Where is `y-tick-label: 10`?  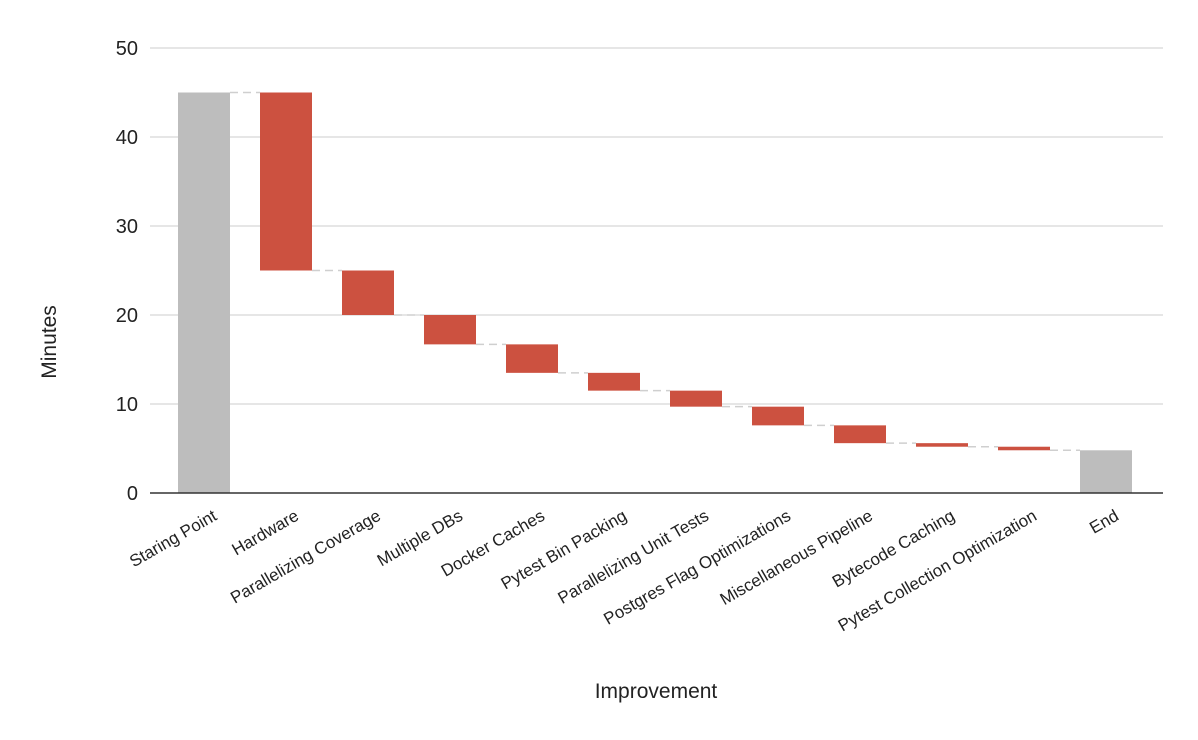 y-tick-label: 10 is located at coordinates (127, 405).